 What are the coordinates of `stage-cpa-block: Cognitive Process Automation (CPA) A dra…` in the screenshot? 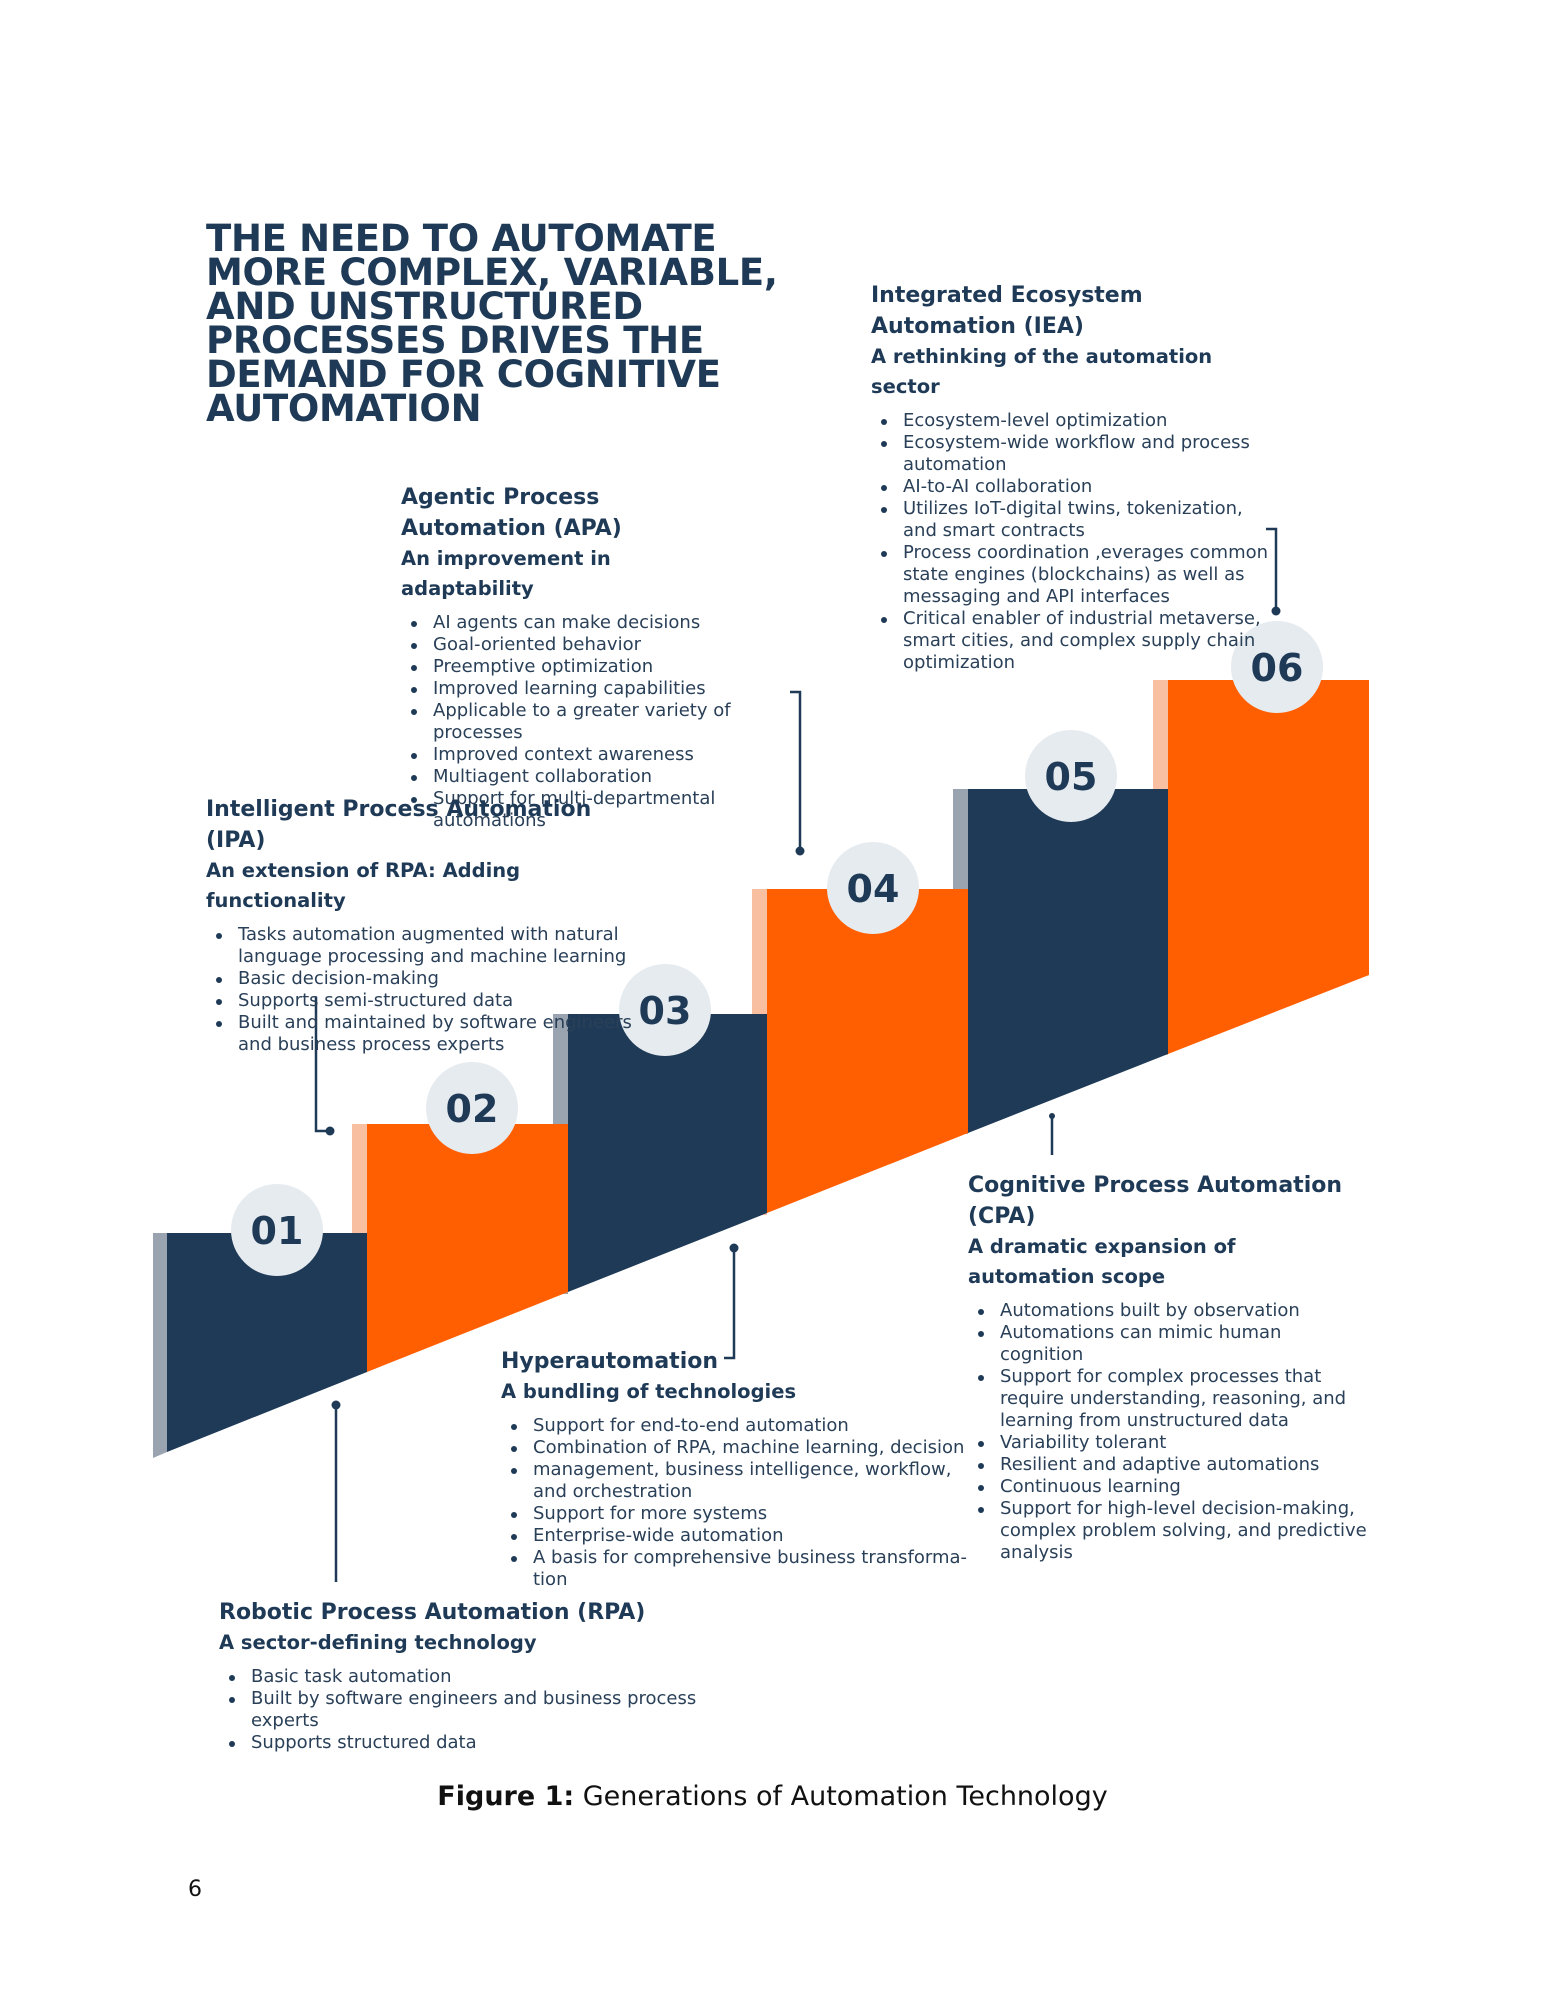 It's located at (1168, 1367).